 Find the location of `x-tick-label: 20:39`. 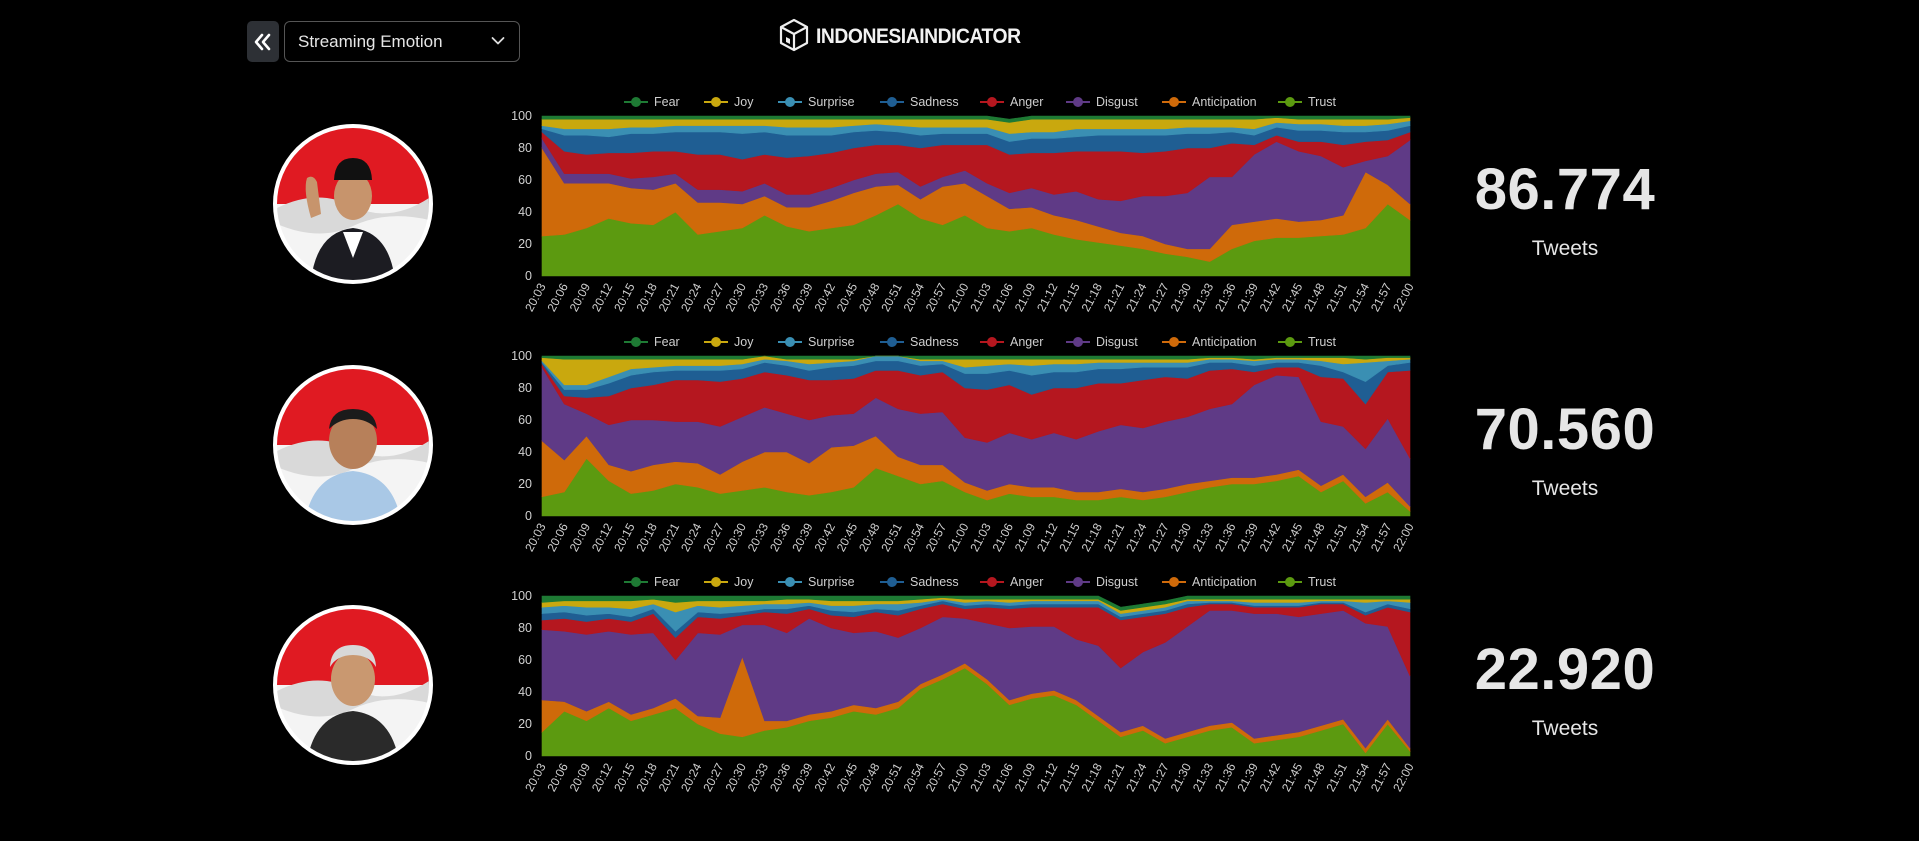

x-tick-label: 20:39 is located at coordinates (802, 777).